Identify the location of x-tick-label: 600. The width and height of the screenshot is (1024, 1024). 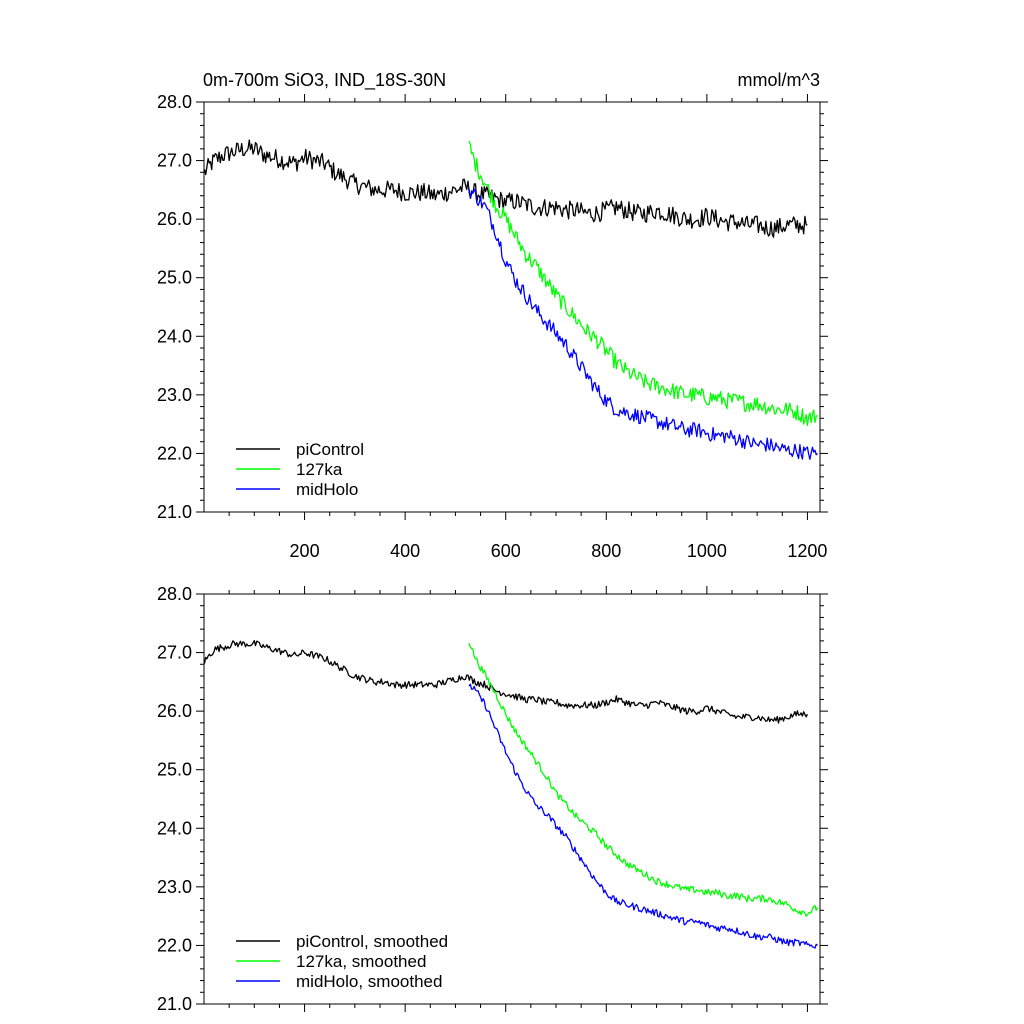
(506, 551).